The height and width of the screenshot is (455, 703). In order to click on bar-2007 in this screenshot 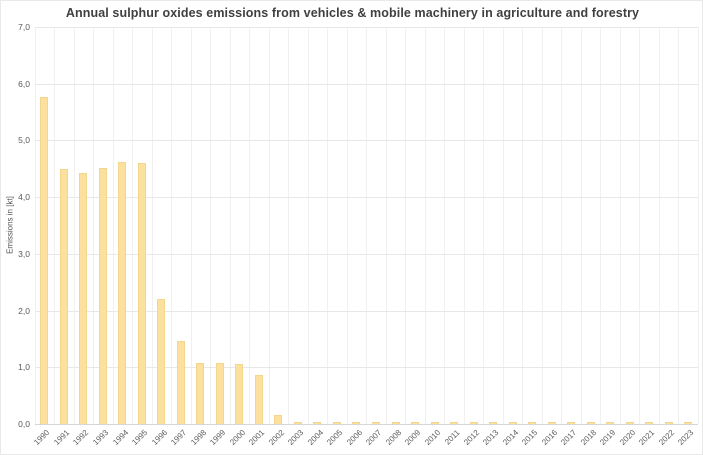, I will do `click(376, 422)`.